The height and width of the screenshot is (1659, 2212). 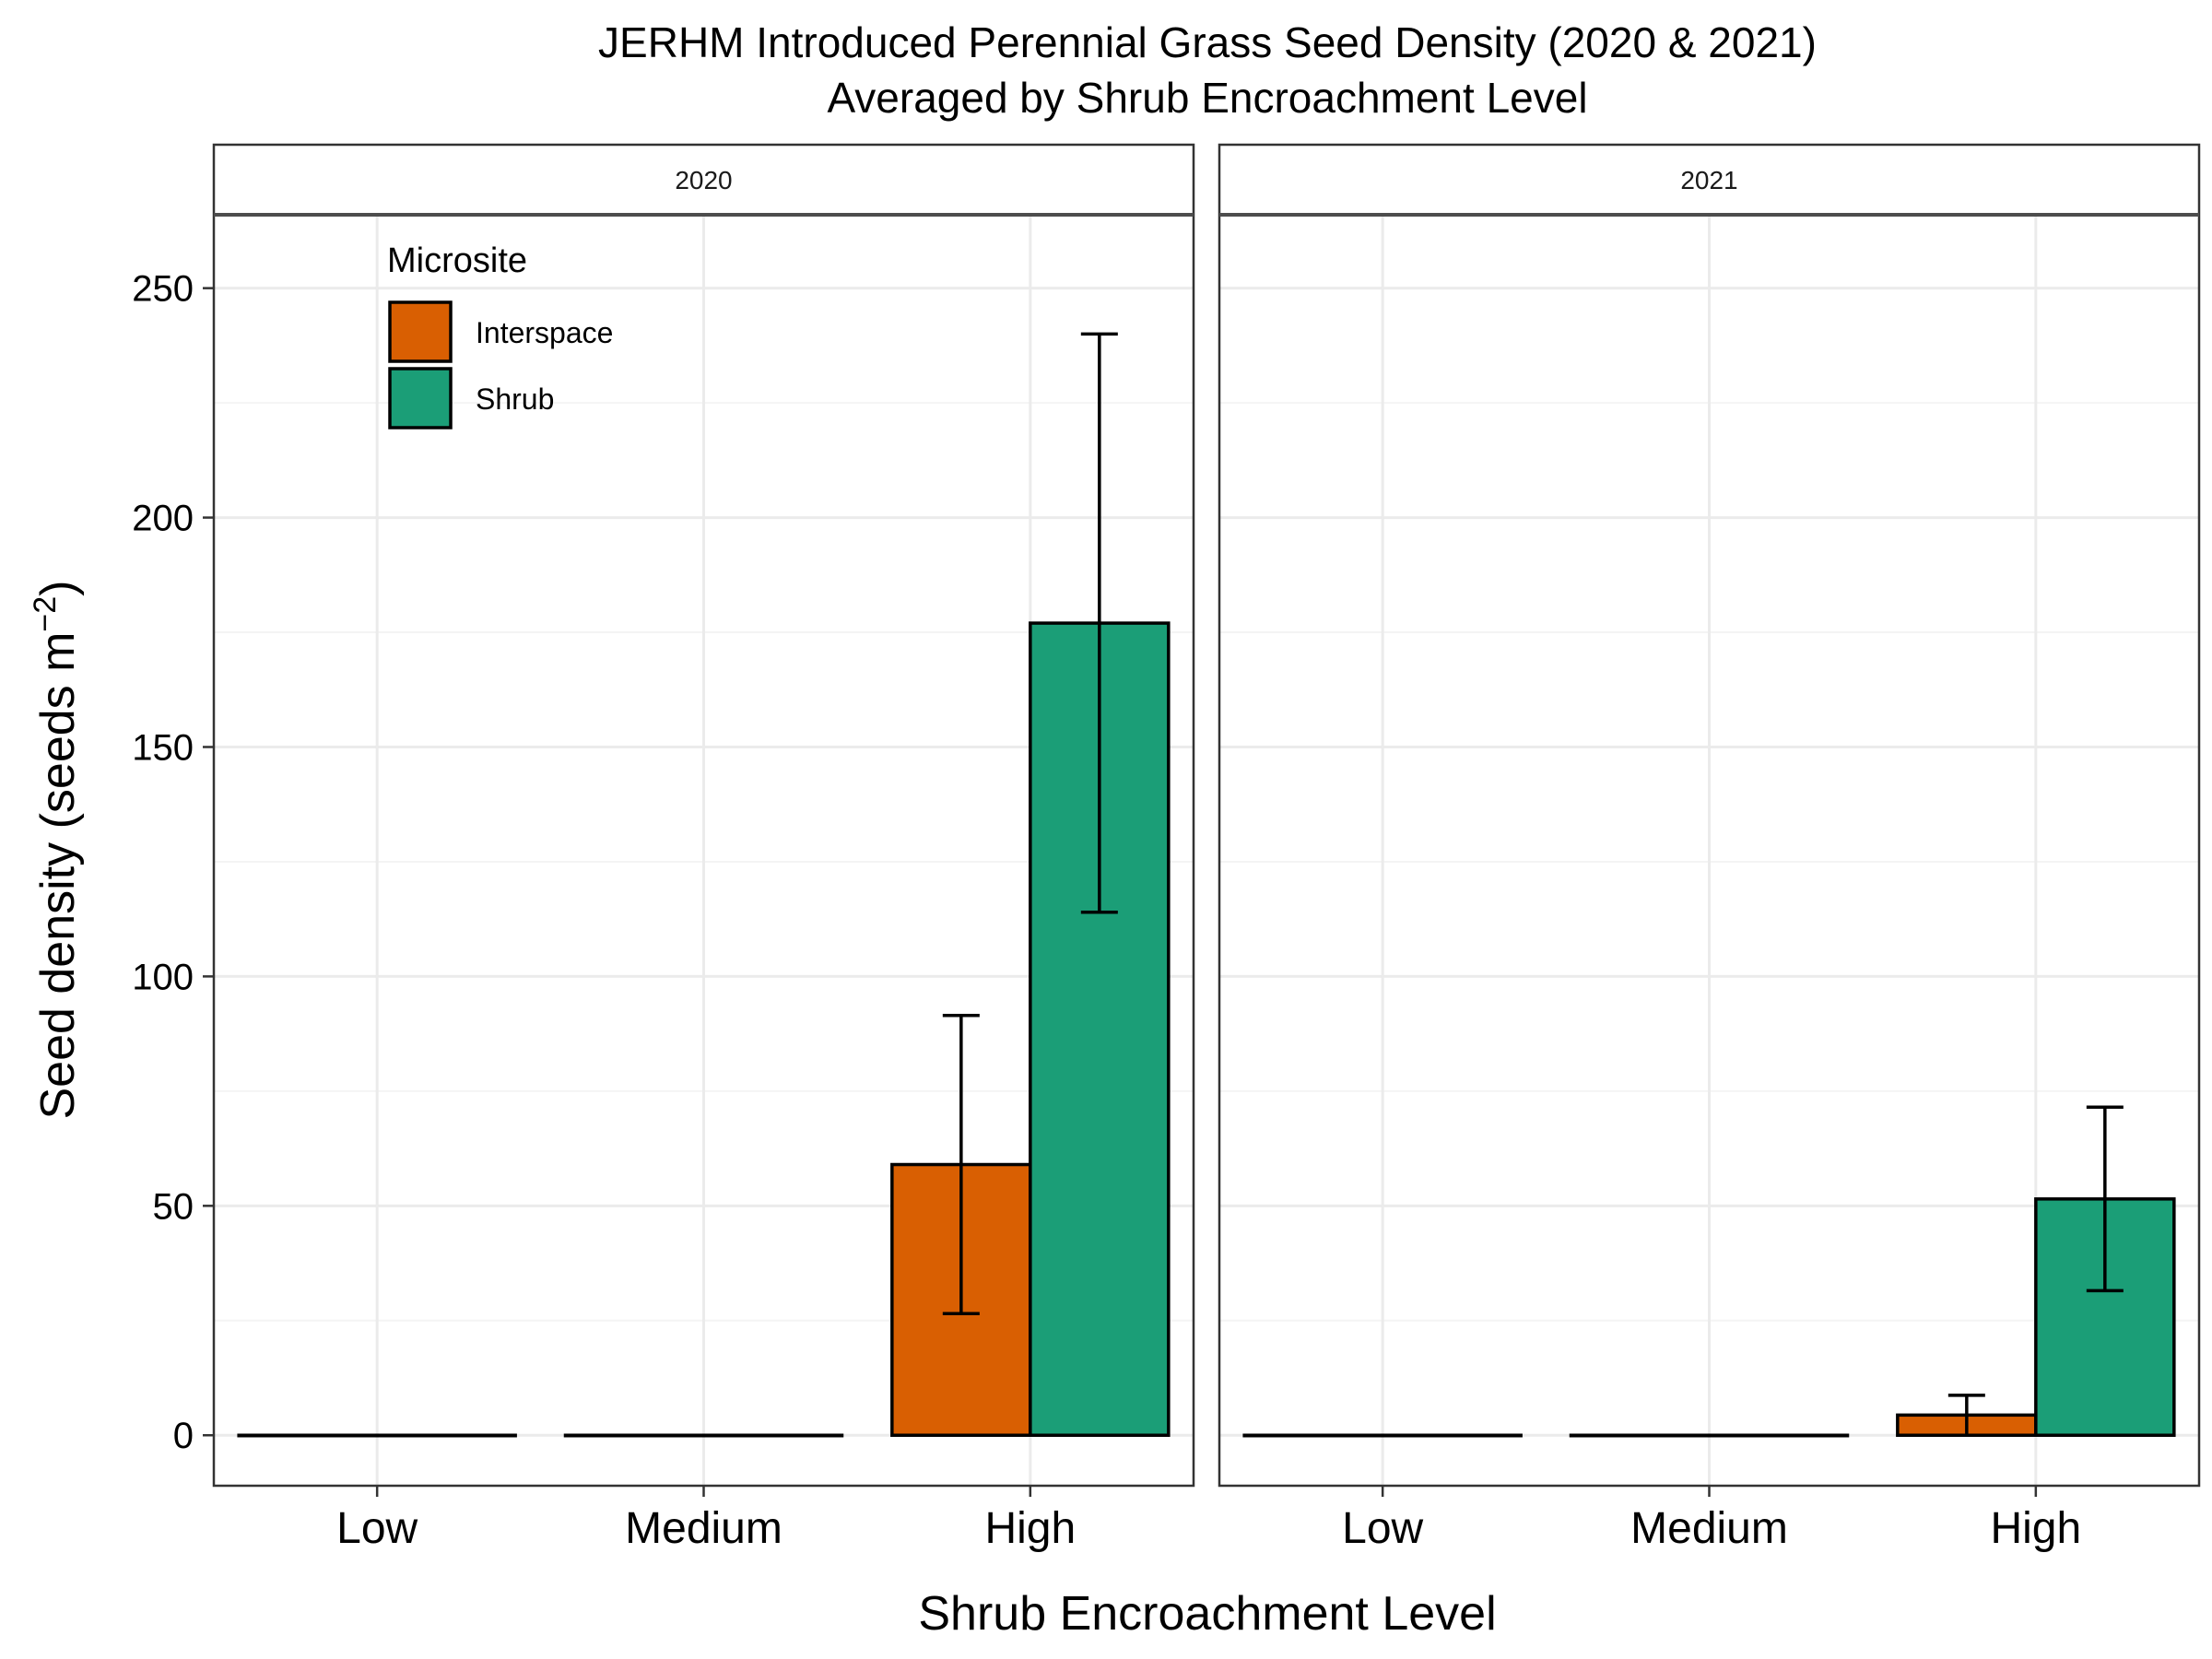 I want to click on y-tick-label: 0, so click(x=183, y=1436).